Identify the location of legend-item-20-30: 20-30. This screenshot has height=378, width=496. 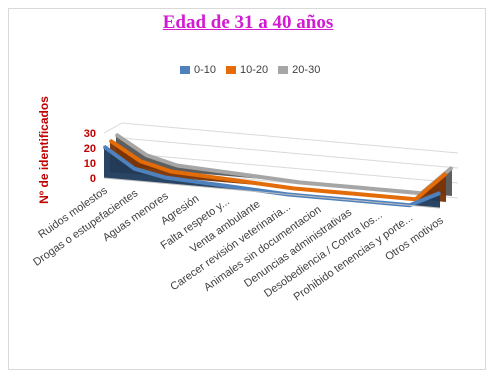
(299, 70).